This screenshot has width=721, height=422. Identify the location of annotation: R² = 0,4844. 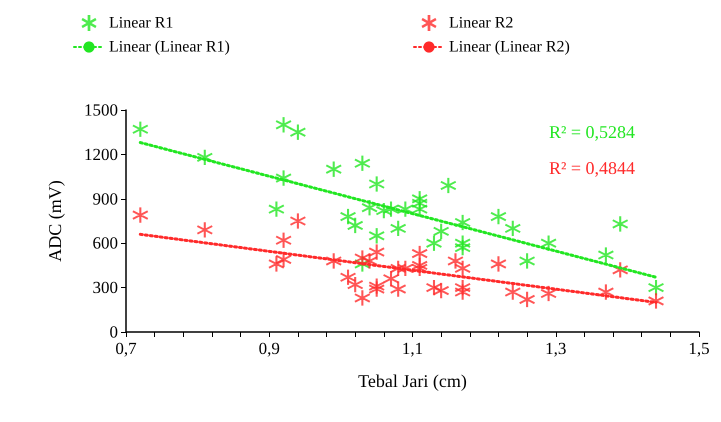
(592, 168).